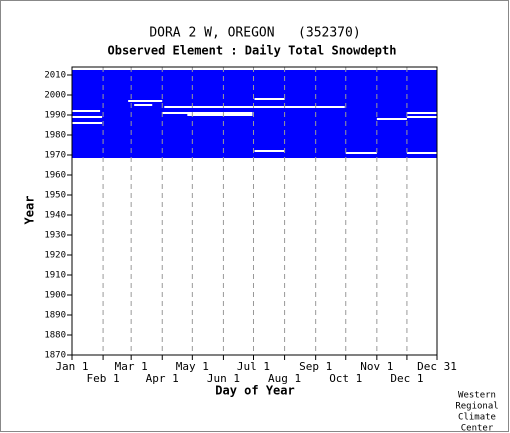 The height and width of the screenshot is (433, 510). What do you see at coordinates (252, 51) in the screenshot?
I see `chart-subtitle: Observed Element : Daily Total Snowdepth` at bounding box center [252, 51].